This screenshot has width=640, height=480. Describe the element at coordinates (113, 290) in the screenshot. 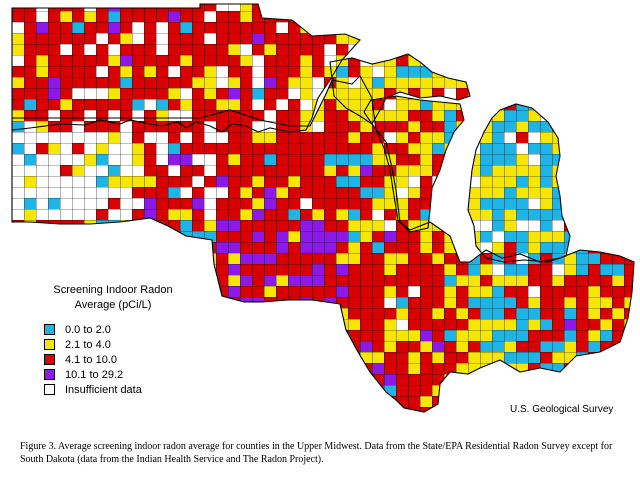

I see `legend-title-line1: Screening Indoor Radon` at that location.